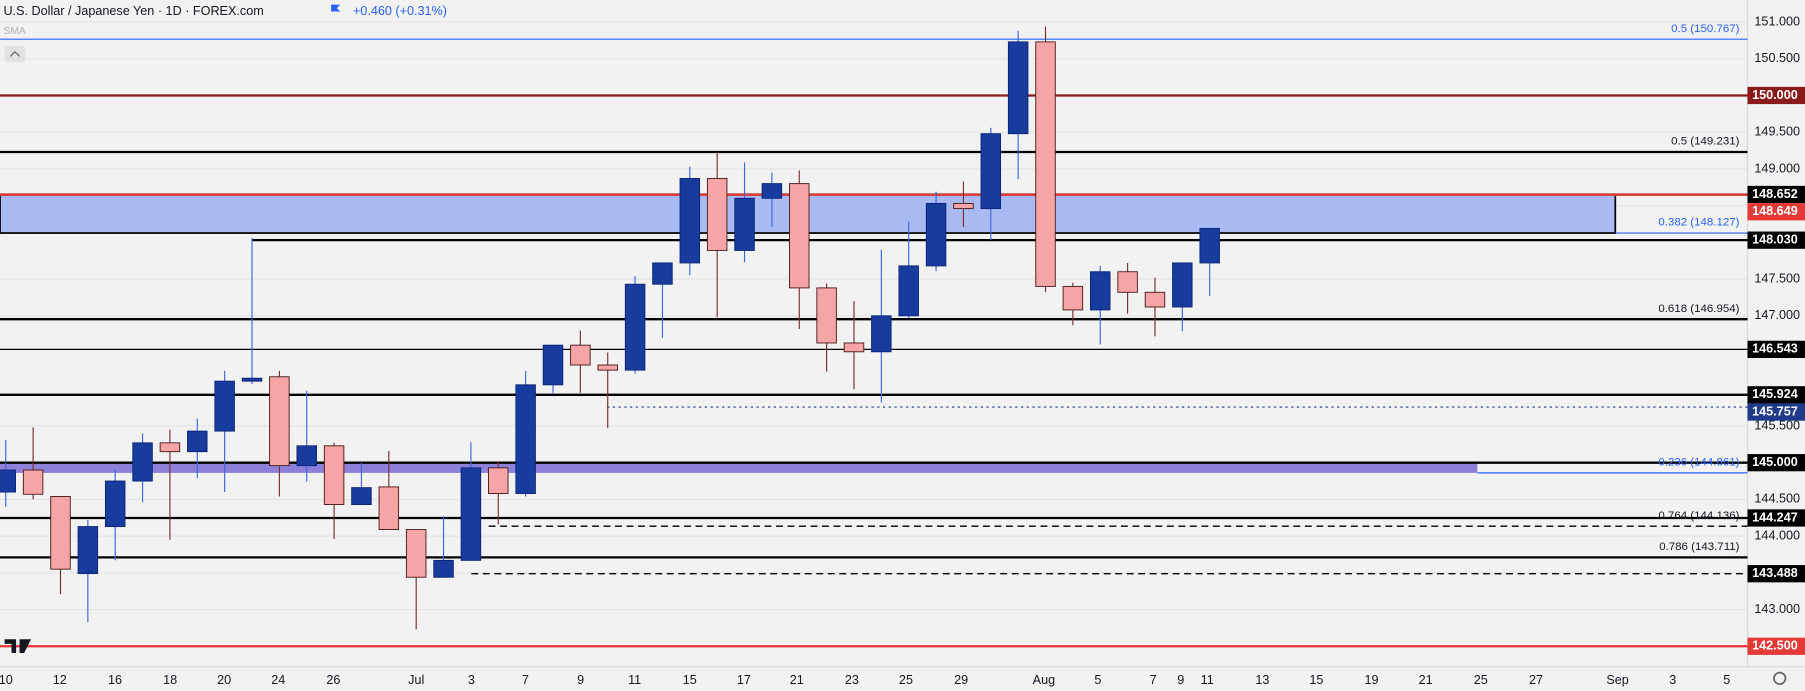 The height and width of the screenshot is (691, 1805). I want to click on price-label: 145.000, so click(1775, 462).